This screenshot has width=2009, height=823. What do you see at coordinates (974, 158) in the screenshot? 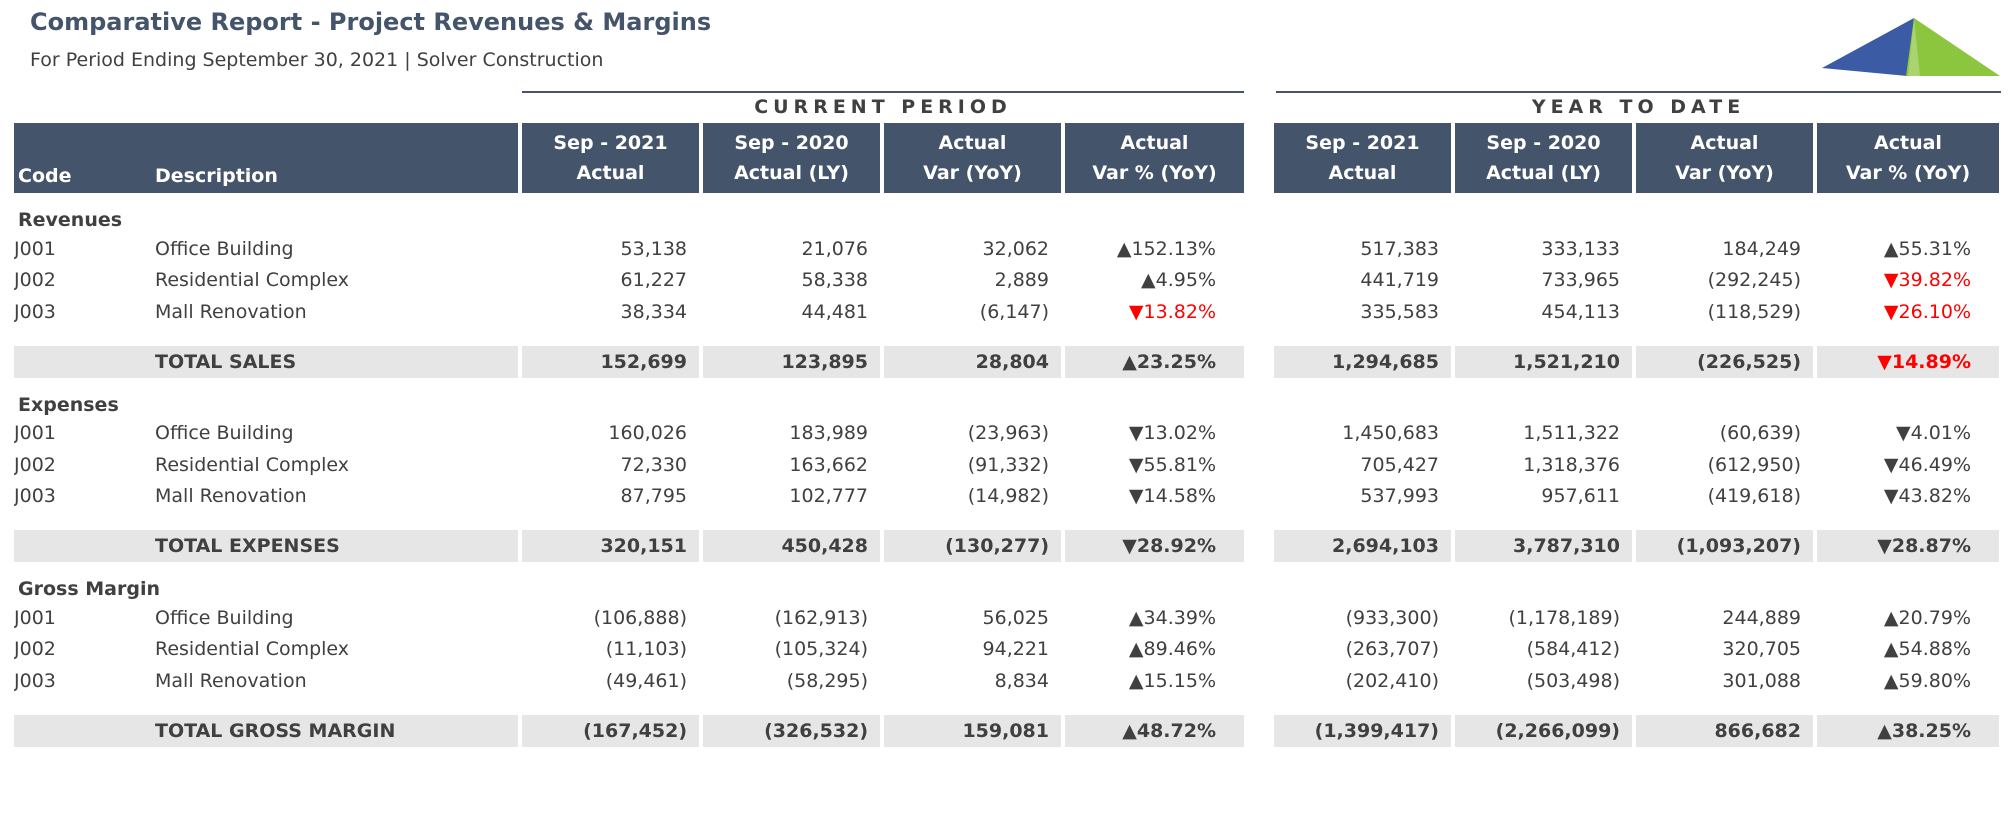
I see `col-cp-var: Actual Var (YoY)` at bounding box center [974, 158].